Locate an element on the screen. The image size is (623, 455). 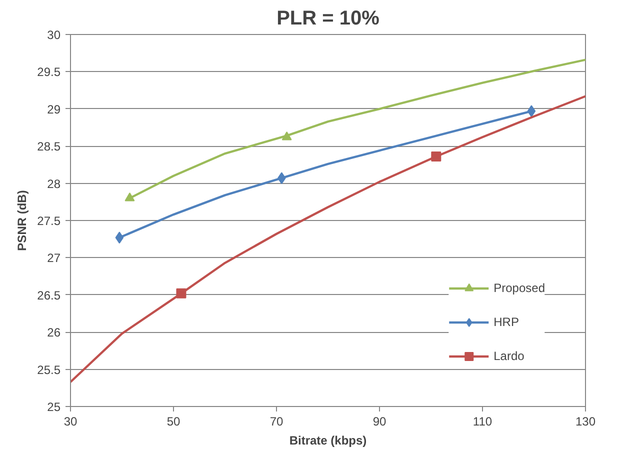
y-tick-label: 27 is located at coordinates (54, 258).